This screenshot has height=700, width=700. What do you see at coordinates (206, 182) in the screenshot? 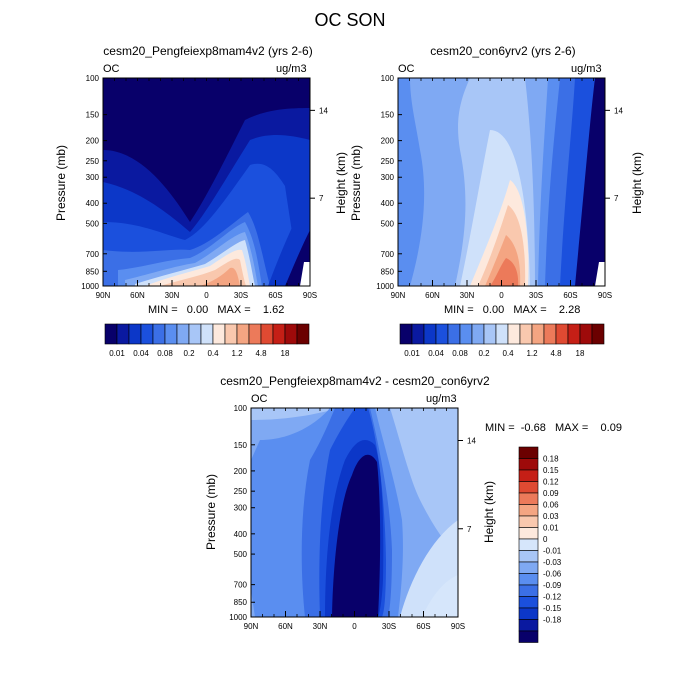
I see `panel1-contours` at bounding box center [206, 182].